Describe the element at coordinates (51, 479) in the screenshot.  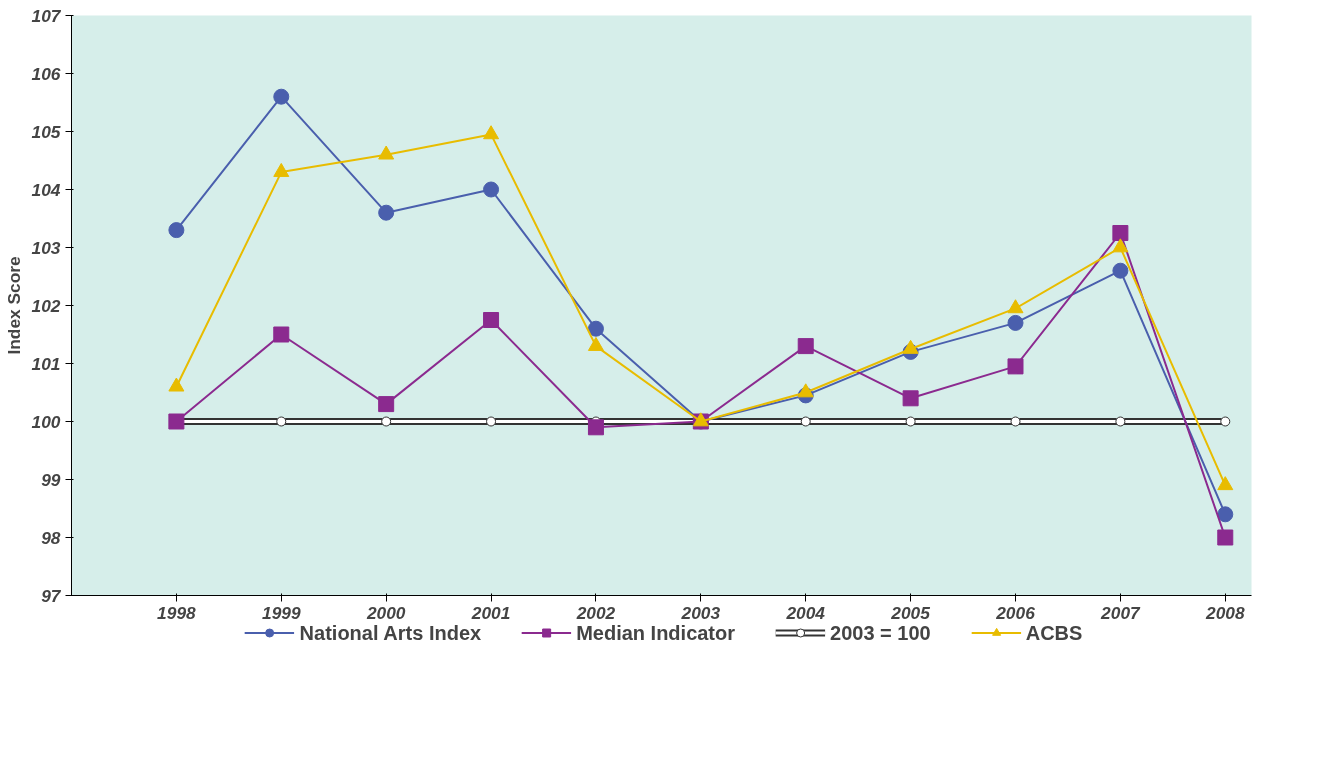
I see `y-tick-label: 99` at that location.